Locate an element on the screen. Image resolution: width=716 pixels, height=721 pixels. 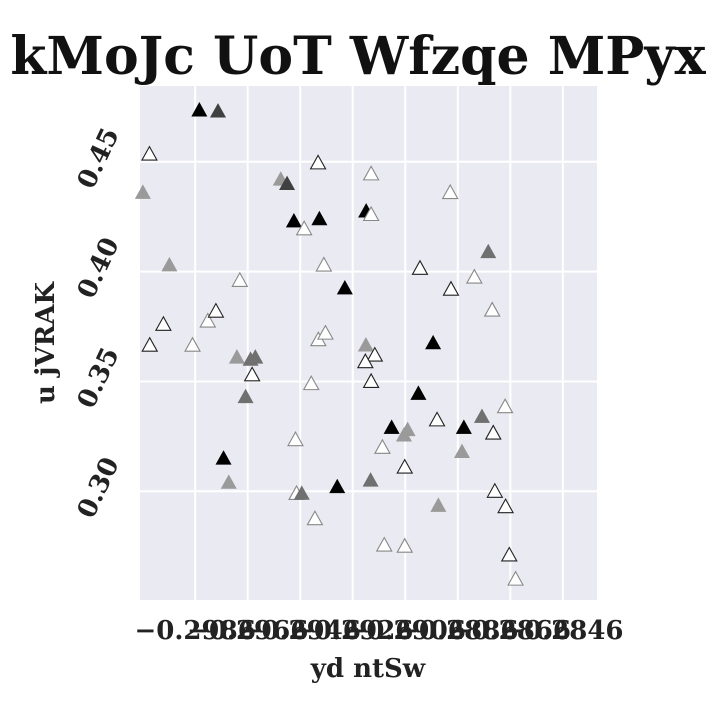
x-axis-label: yd ntSw is located at coordinates (368, 669).